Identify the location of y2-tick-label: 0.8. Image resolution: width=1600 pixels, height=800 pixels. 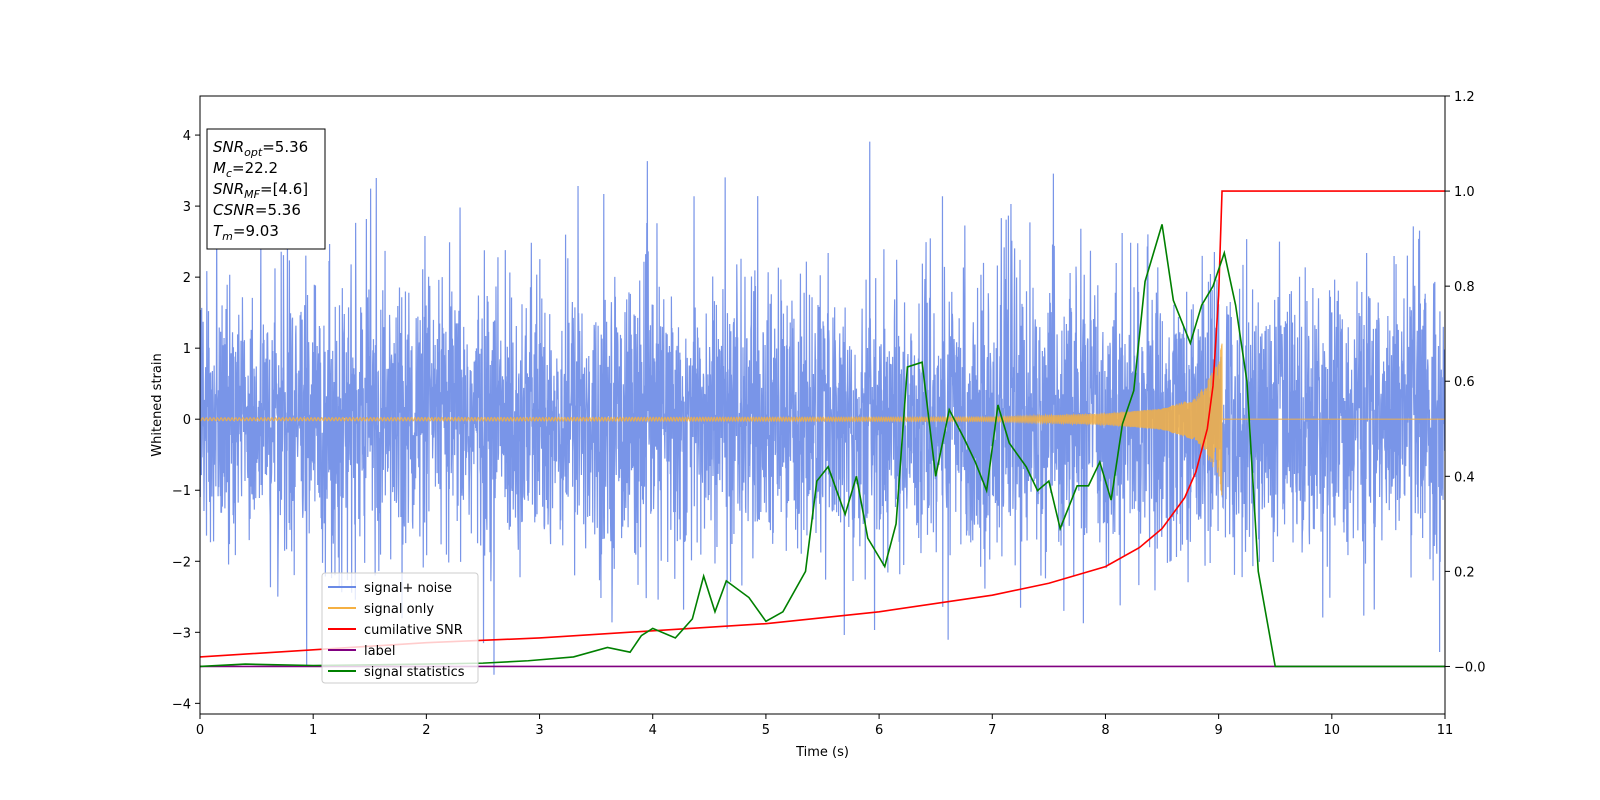
(1464, 287).